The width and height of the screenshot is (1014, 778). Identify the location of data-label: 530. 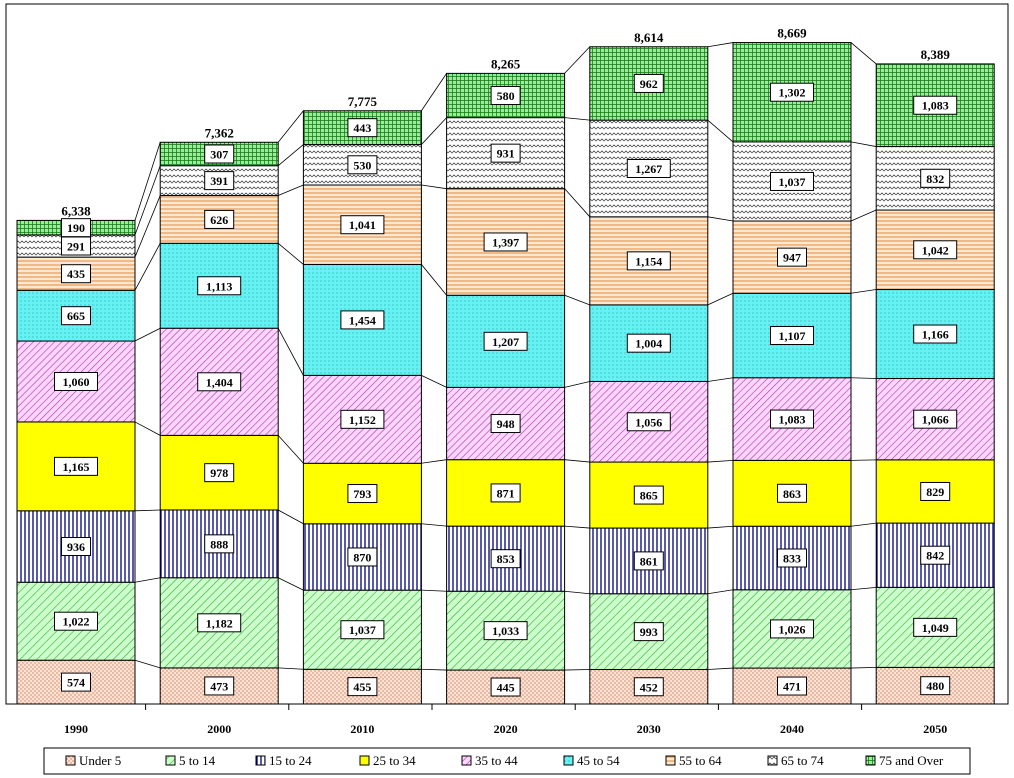
(362, 165).